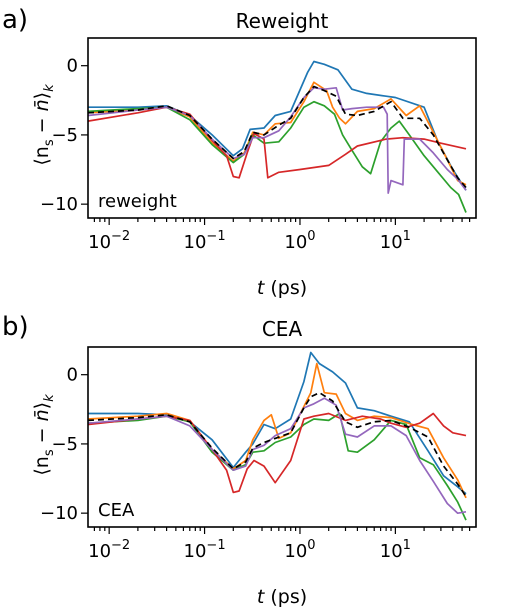 The width and height of the screenshot is (520, 608). I want to click on panel-annotation: CEA, so click(116, 510).